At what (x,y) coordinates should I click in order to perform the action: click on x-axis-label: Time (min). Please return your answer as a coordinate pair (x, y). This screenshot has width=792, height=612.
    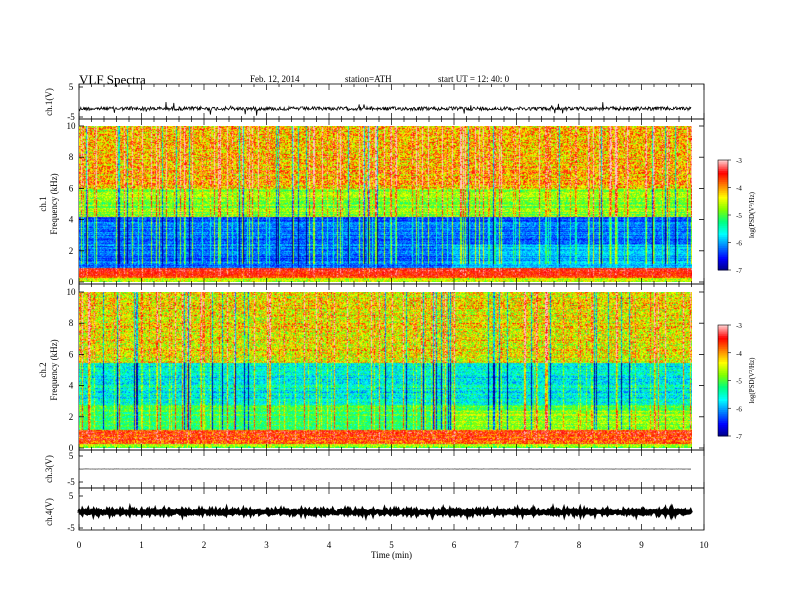
    Looking at the image, I should click on (391, 555).